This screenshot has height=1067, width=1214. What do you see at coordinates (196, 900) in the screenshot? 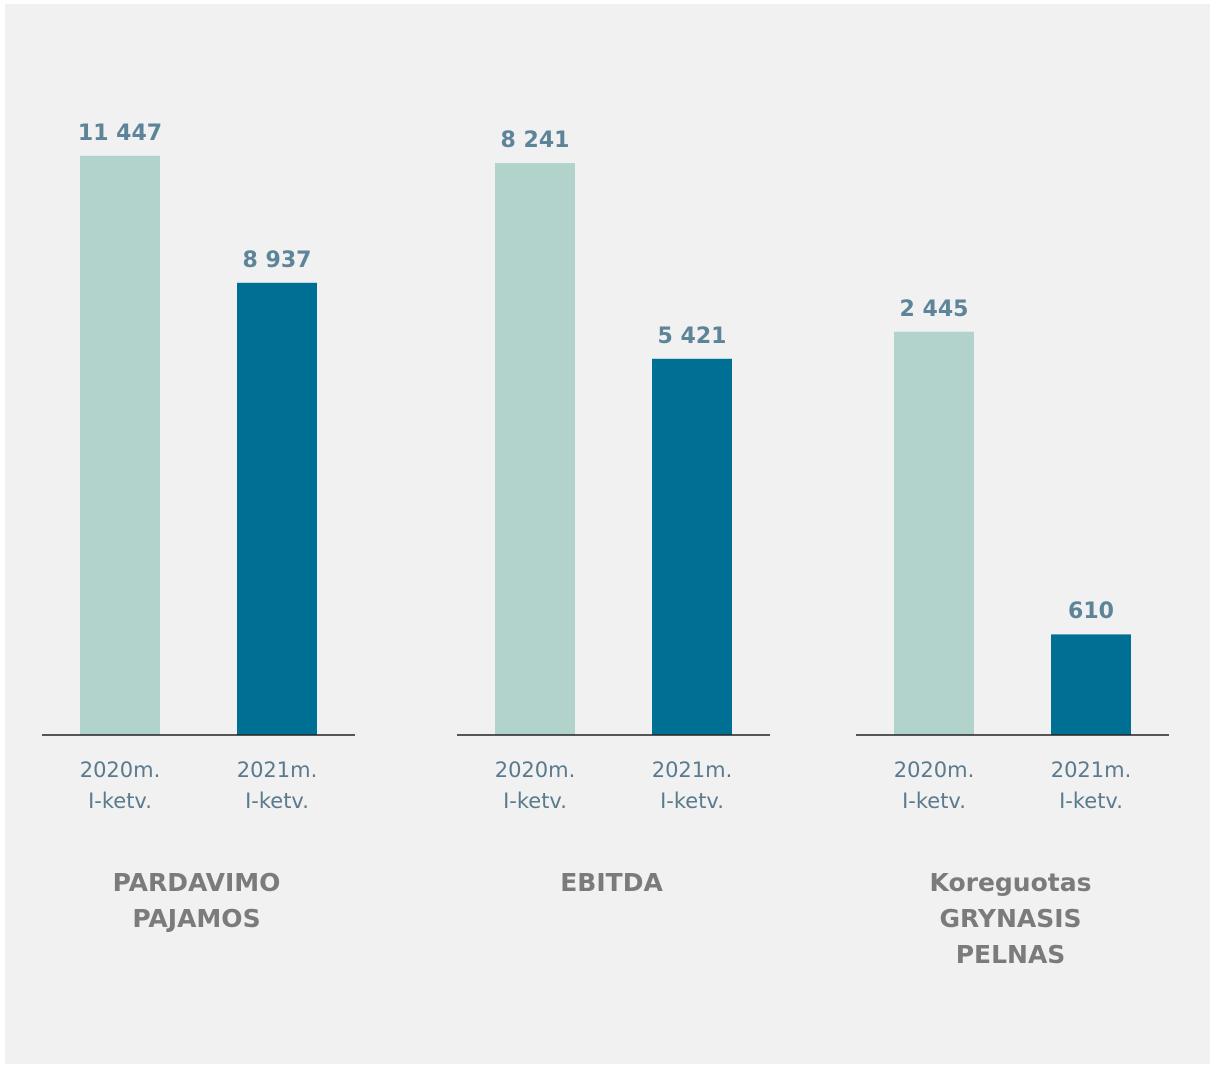
I see `chart-title: PARDAVIMO PAJAMOS` at bounding box center [196, 900].